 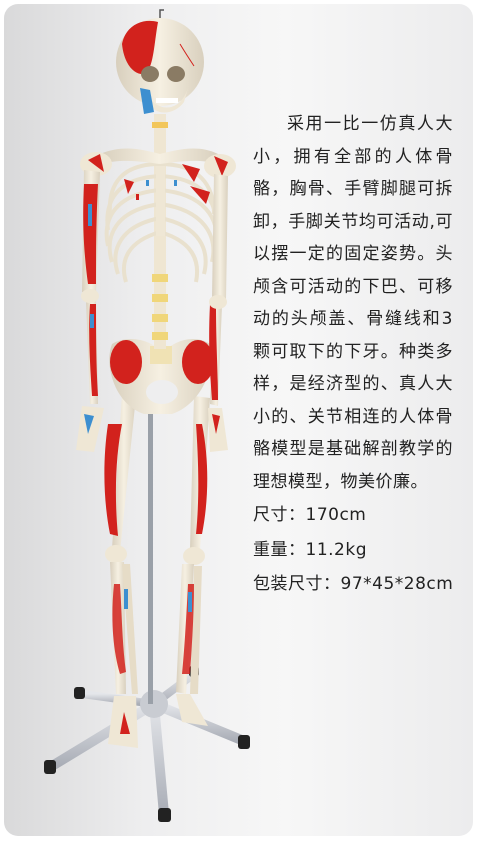 I want to click on spec-size-label: 尺寸：, so click(x=279, y=515).